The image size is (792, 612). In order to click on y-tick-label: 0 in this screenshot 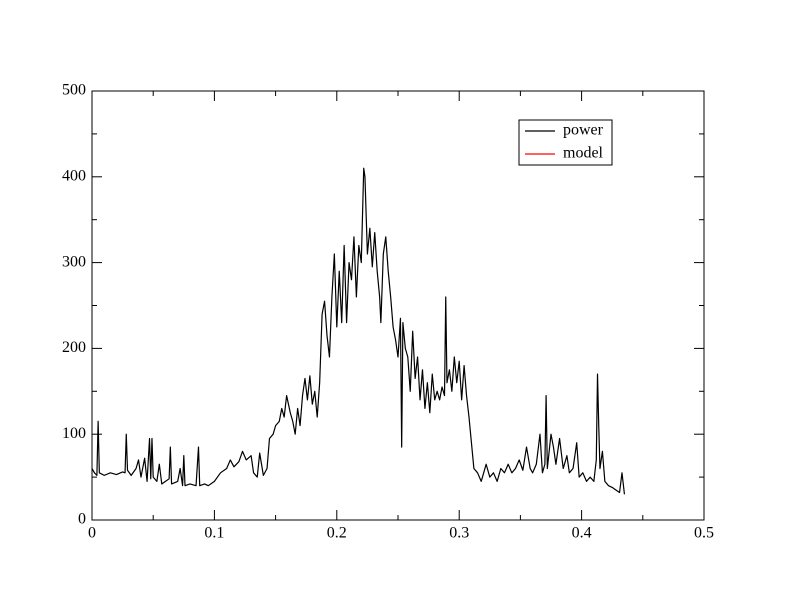, I will do `click(82, 519)`.